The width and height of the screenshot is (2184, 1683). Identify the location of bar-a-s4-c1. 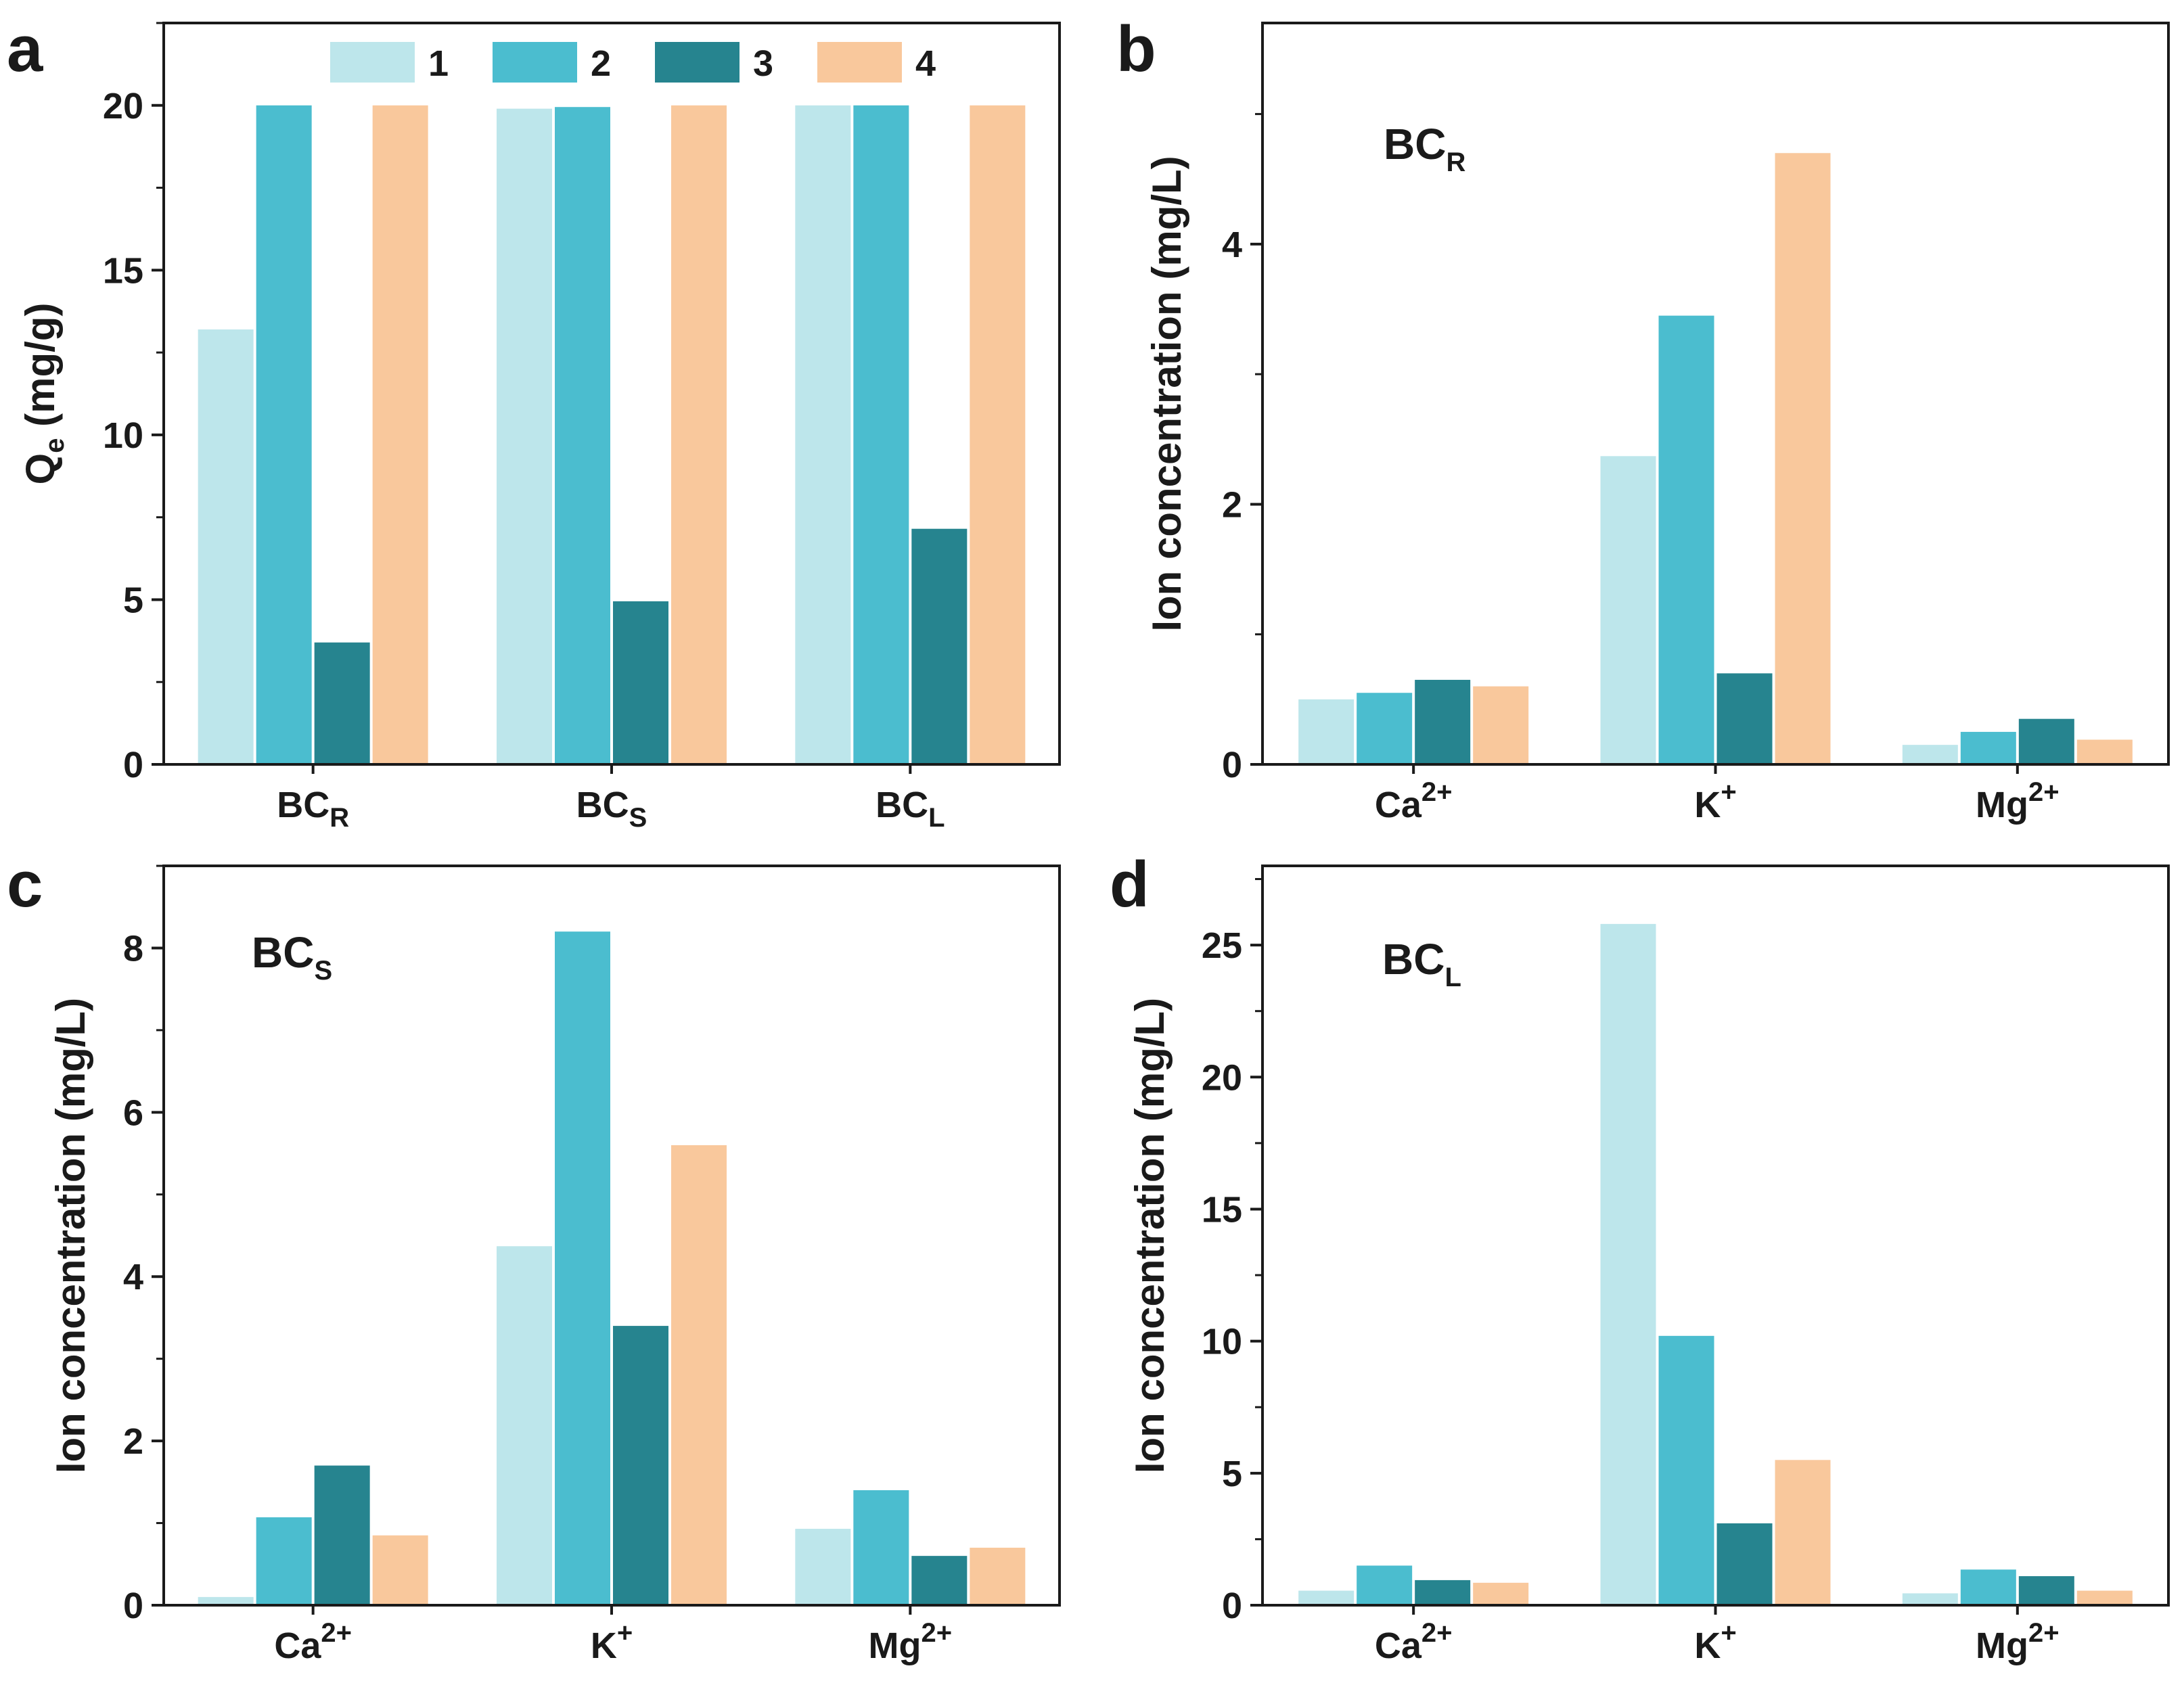
(699, 435).